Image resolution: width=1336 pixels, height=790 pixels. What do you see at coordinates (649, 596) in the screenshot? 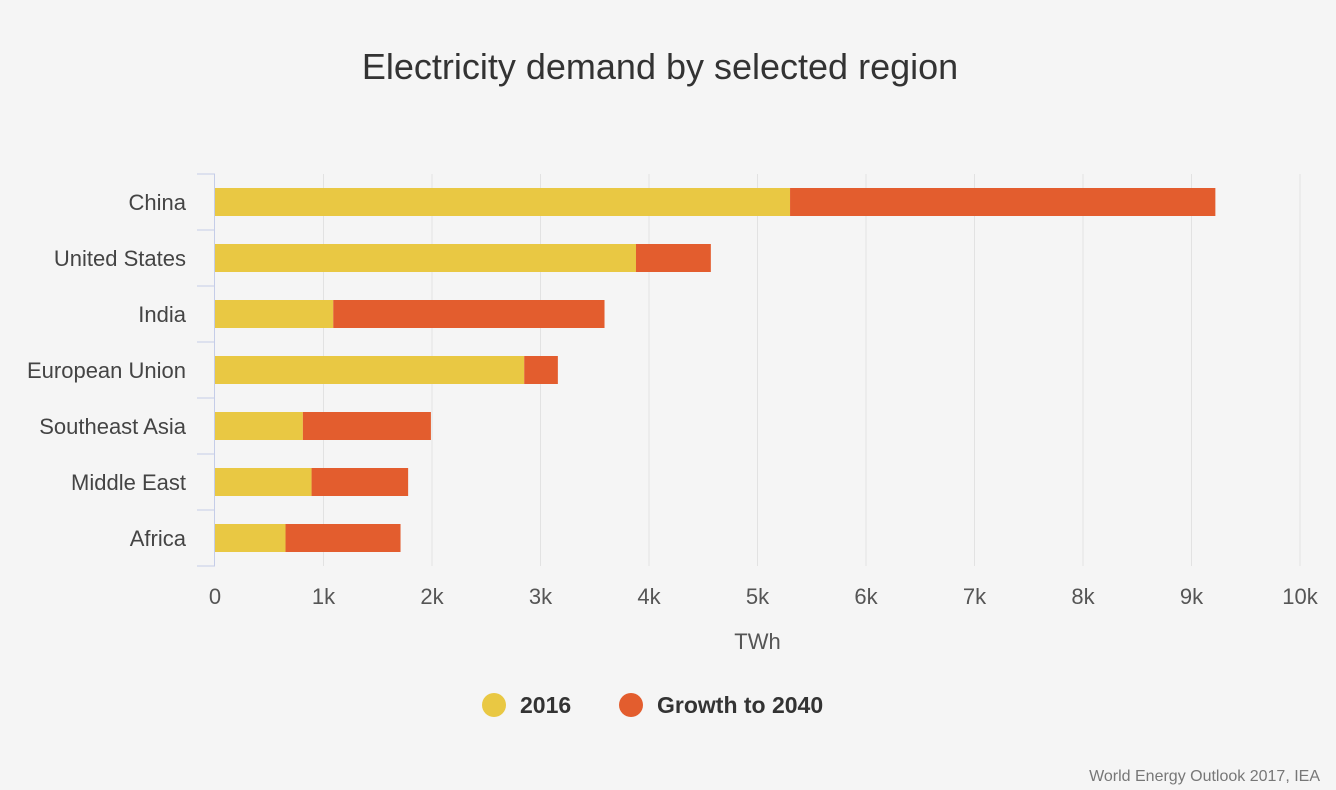
I see `x-tick-label: 4k` at bounding box center [649, 596].